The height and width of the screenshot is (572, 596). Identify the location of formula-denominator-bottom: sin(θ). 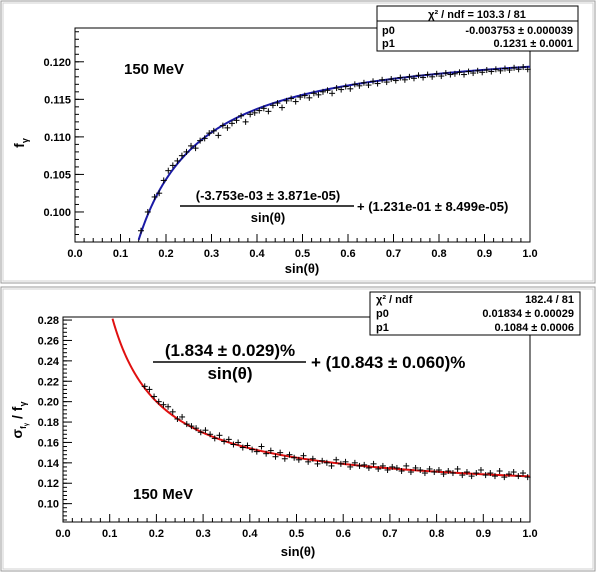
(229, 373).